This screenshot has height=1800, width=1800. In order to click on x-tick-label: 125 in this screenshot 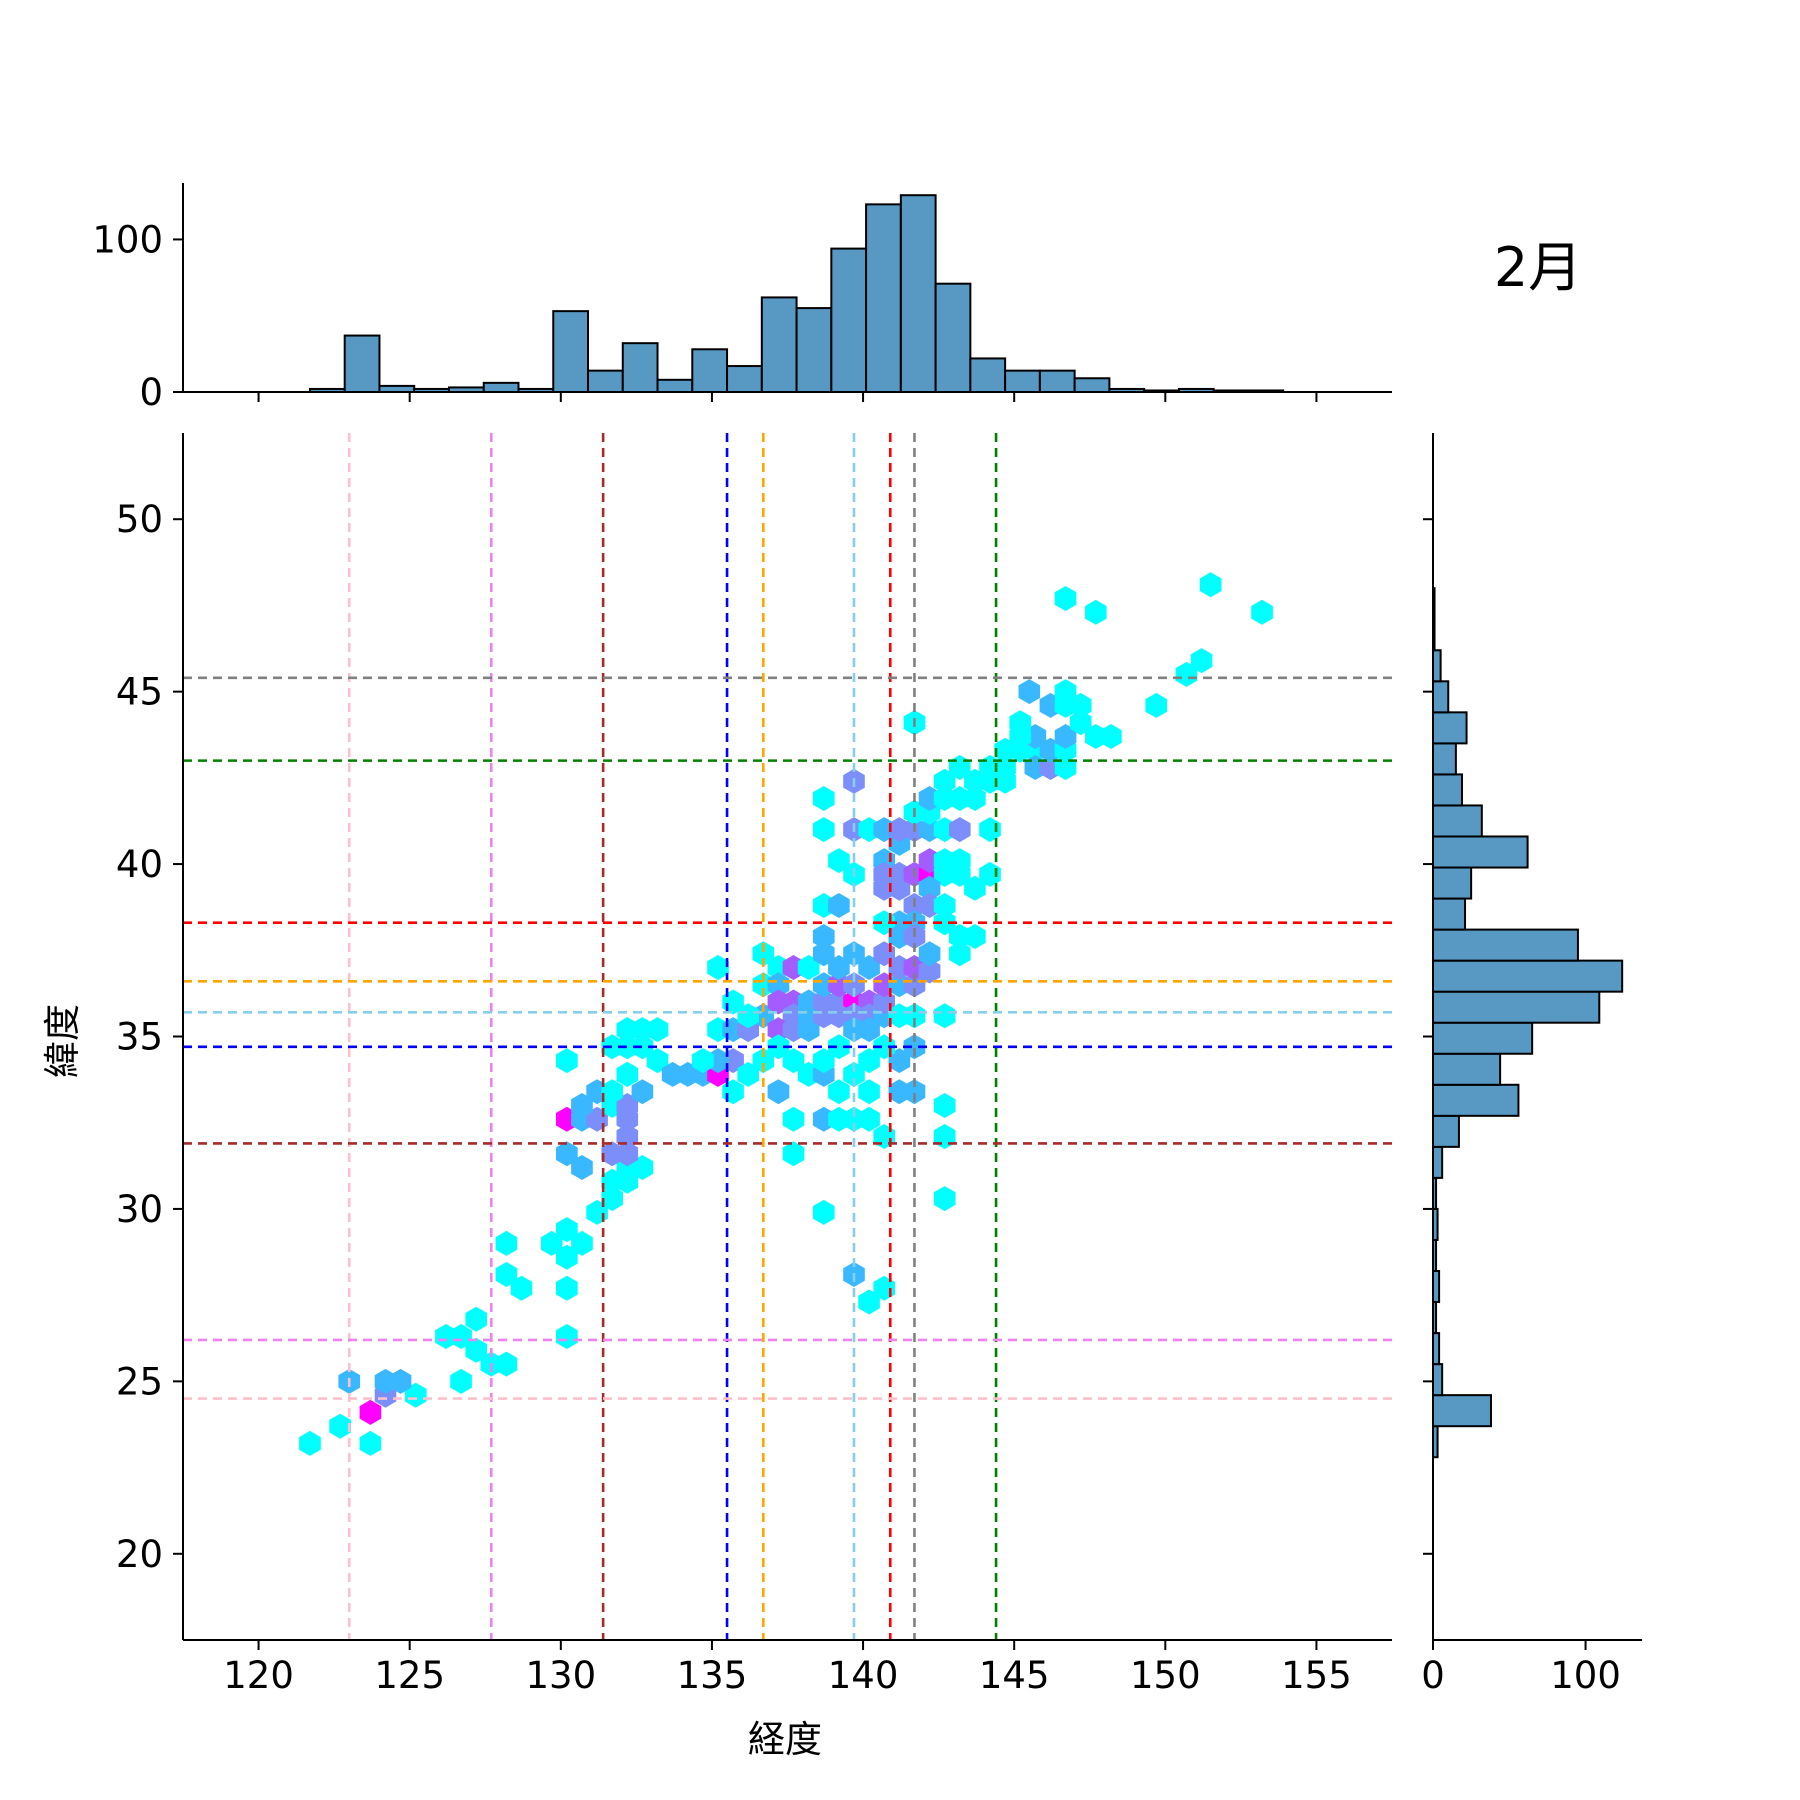, I will do `click(409, 1675)`.